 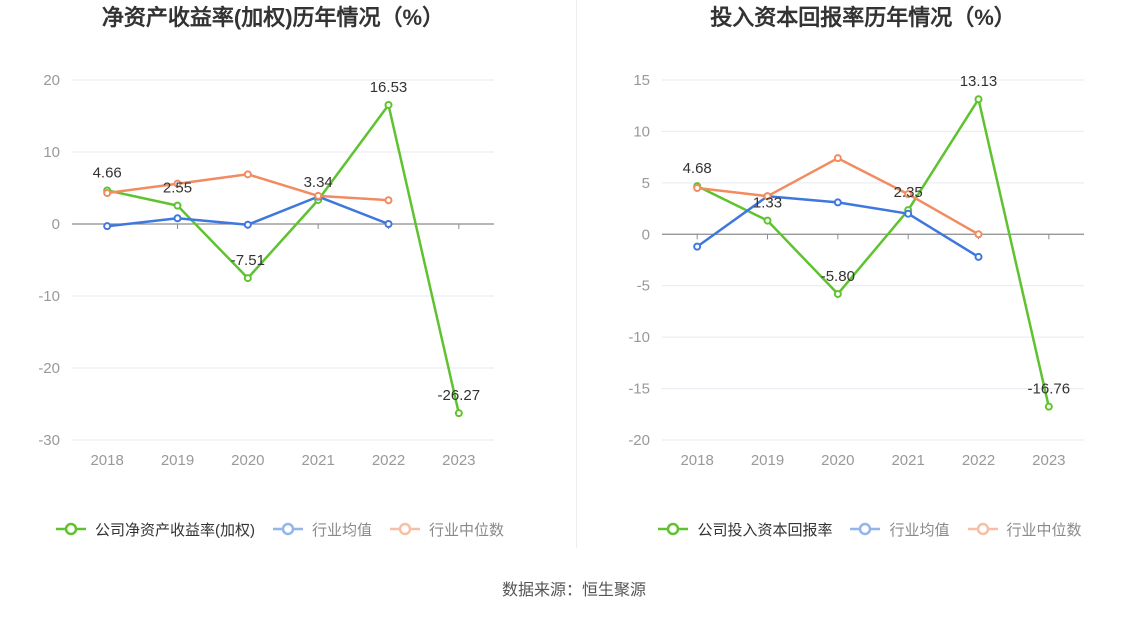 What do you see at coordinates (863, 17) in the screenshot?
I see `chart-2-title: 投入资本回报率历年情况（%）` at bounding box center [863, 17].